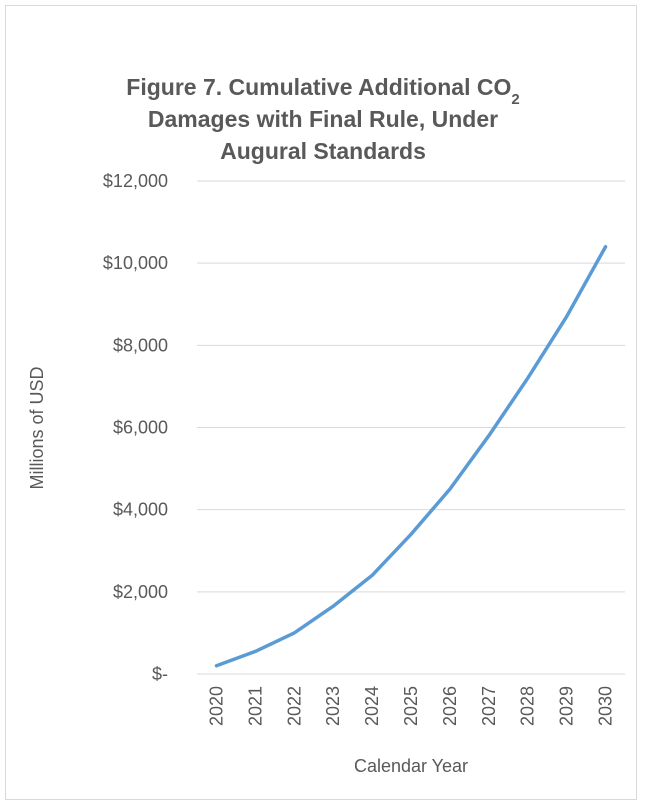 The image size is (645, 807). I want to click on y-tick-label: $6,000, so click(140, 428).